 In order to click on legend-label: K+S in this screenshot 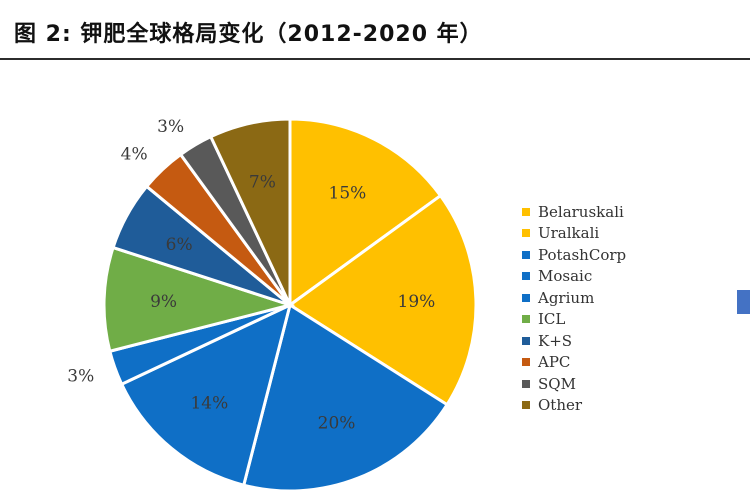, I will do `click(555, 340)`.